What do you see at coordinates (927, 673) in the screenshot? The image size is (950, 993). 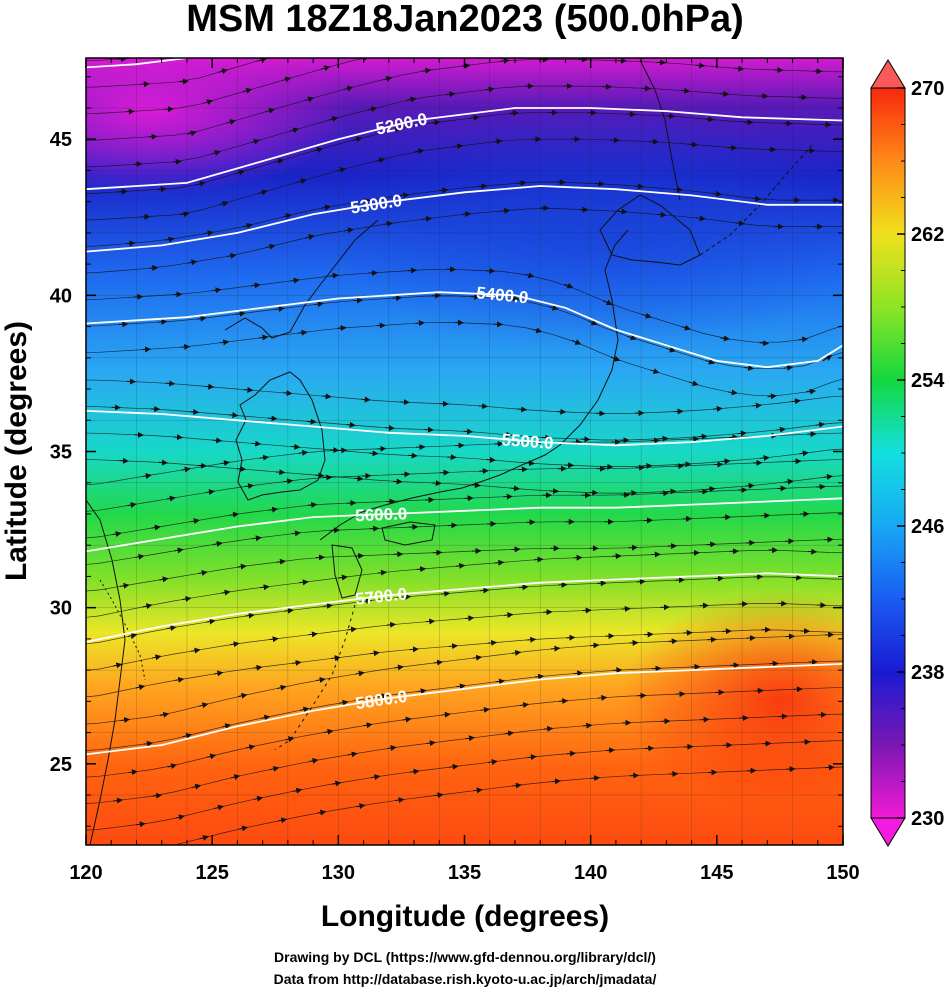 I see `colorbar-tick-label: 238` at bounding box center [927, 673].